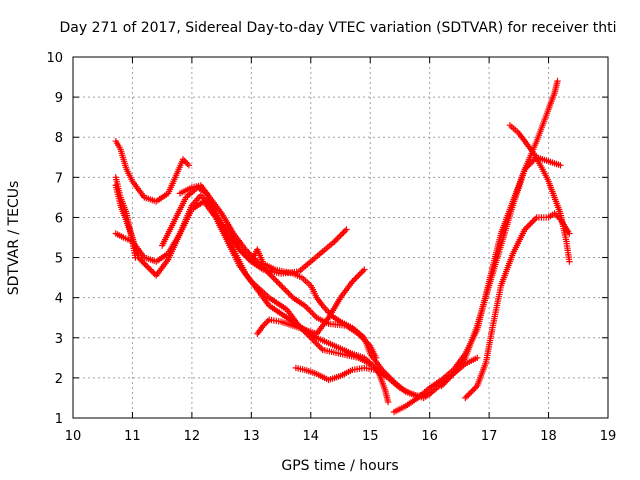 Image resolution: width=640 pixels, height=480 pixels. Describe the element at coordinates (489, 436) in the screenshot. I see `x-tick-label: 17` at that location.